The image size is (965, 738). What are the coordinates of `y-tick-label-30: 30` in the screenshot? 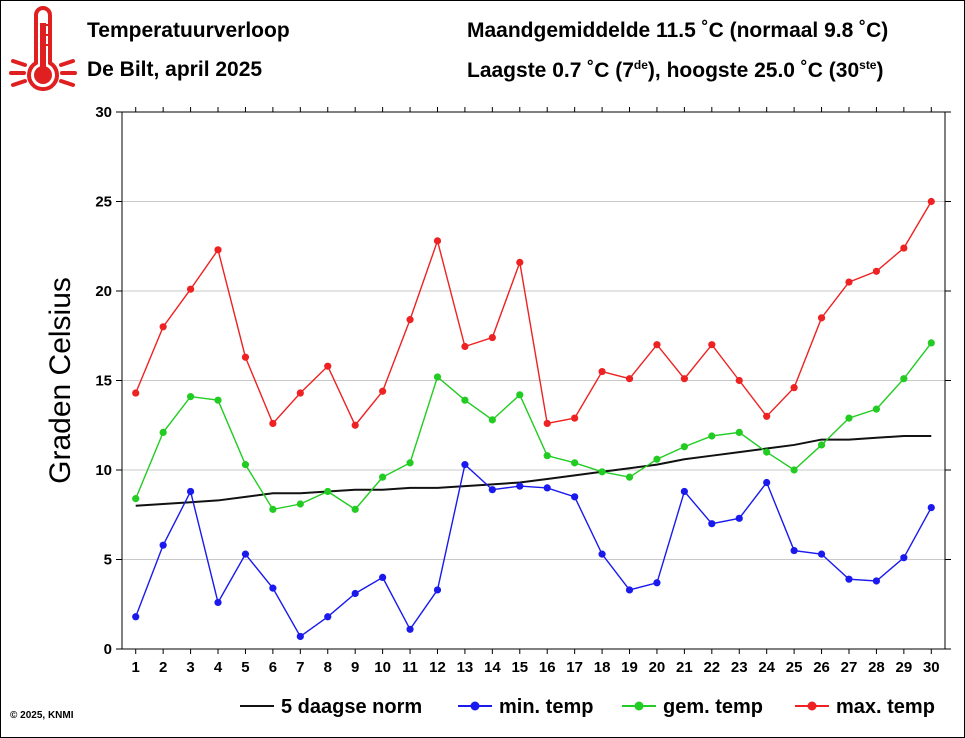 It's located at (103, 112).